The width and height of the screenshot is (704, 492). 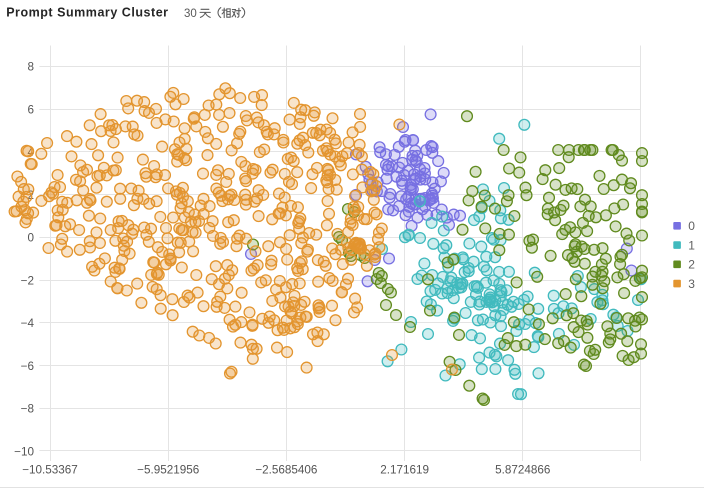 I want to click on svg-text: 2.171619, so click(x=404, y=469).